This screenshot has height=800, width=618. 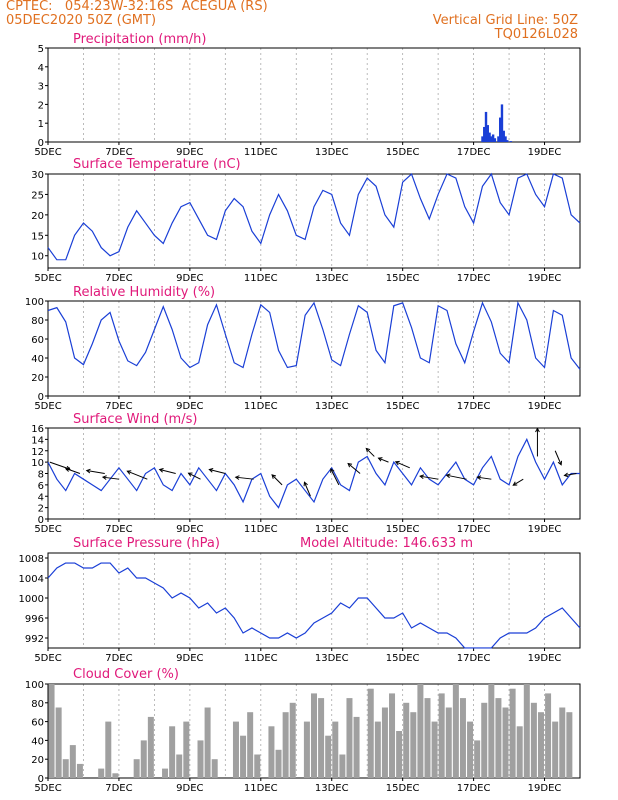 What do you see at coordinates (41, 49) in the screenshot?
I see `y-tick-label: 5` at bounding box center [41, 49].